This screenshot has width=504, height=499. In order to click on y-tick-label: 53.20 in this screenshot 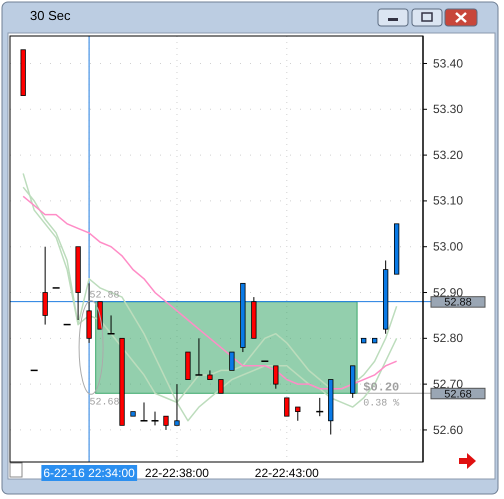, I will do `click(448, 155)`.